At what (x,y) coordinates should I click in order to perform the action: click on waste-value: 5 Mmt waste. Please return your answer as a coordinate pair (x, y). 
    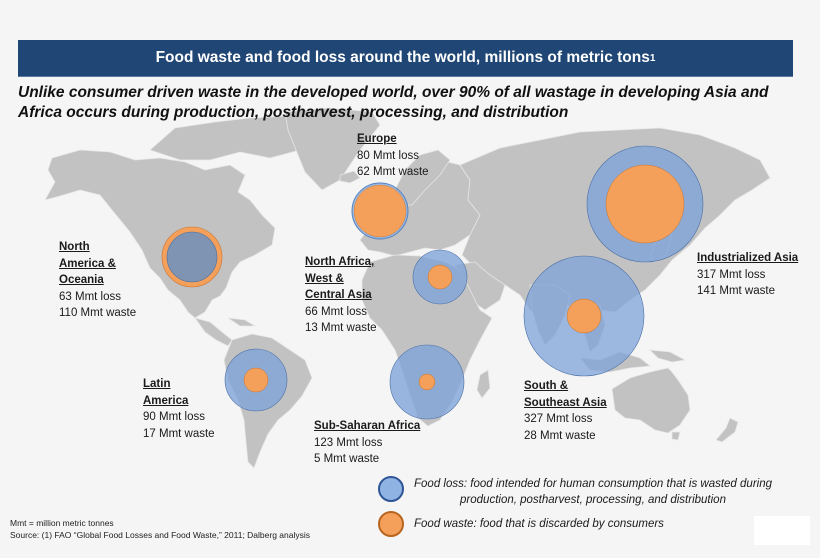
    Looking at the image, I should click on (347, 459).